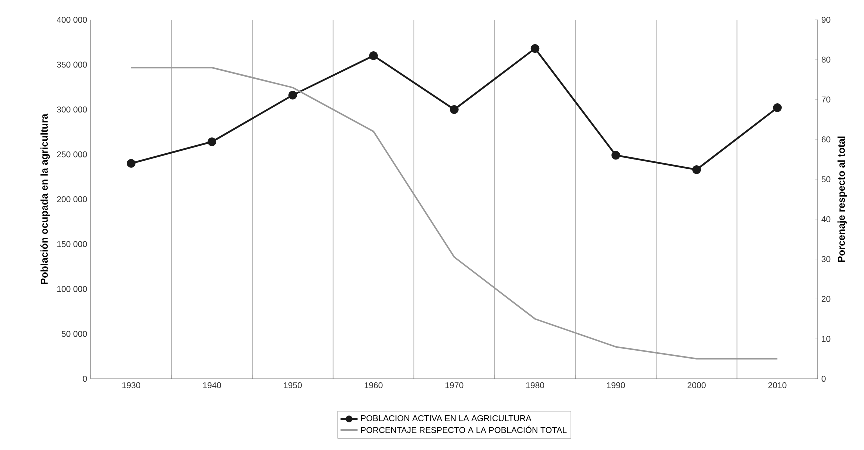 This screenshot has width=864, height=450. What do you see at coordinates (373, 385) in the screenshot?
I see `x-tick-label: 1960` at bounding box center [373, 385].